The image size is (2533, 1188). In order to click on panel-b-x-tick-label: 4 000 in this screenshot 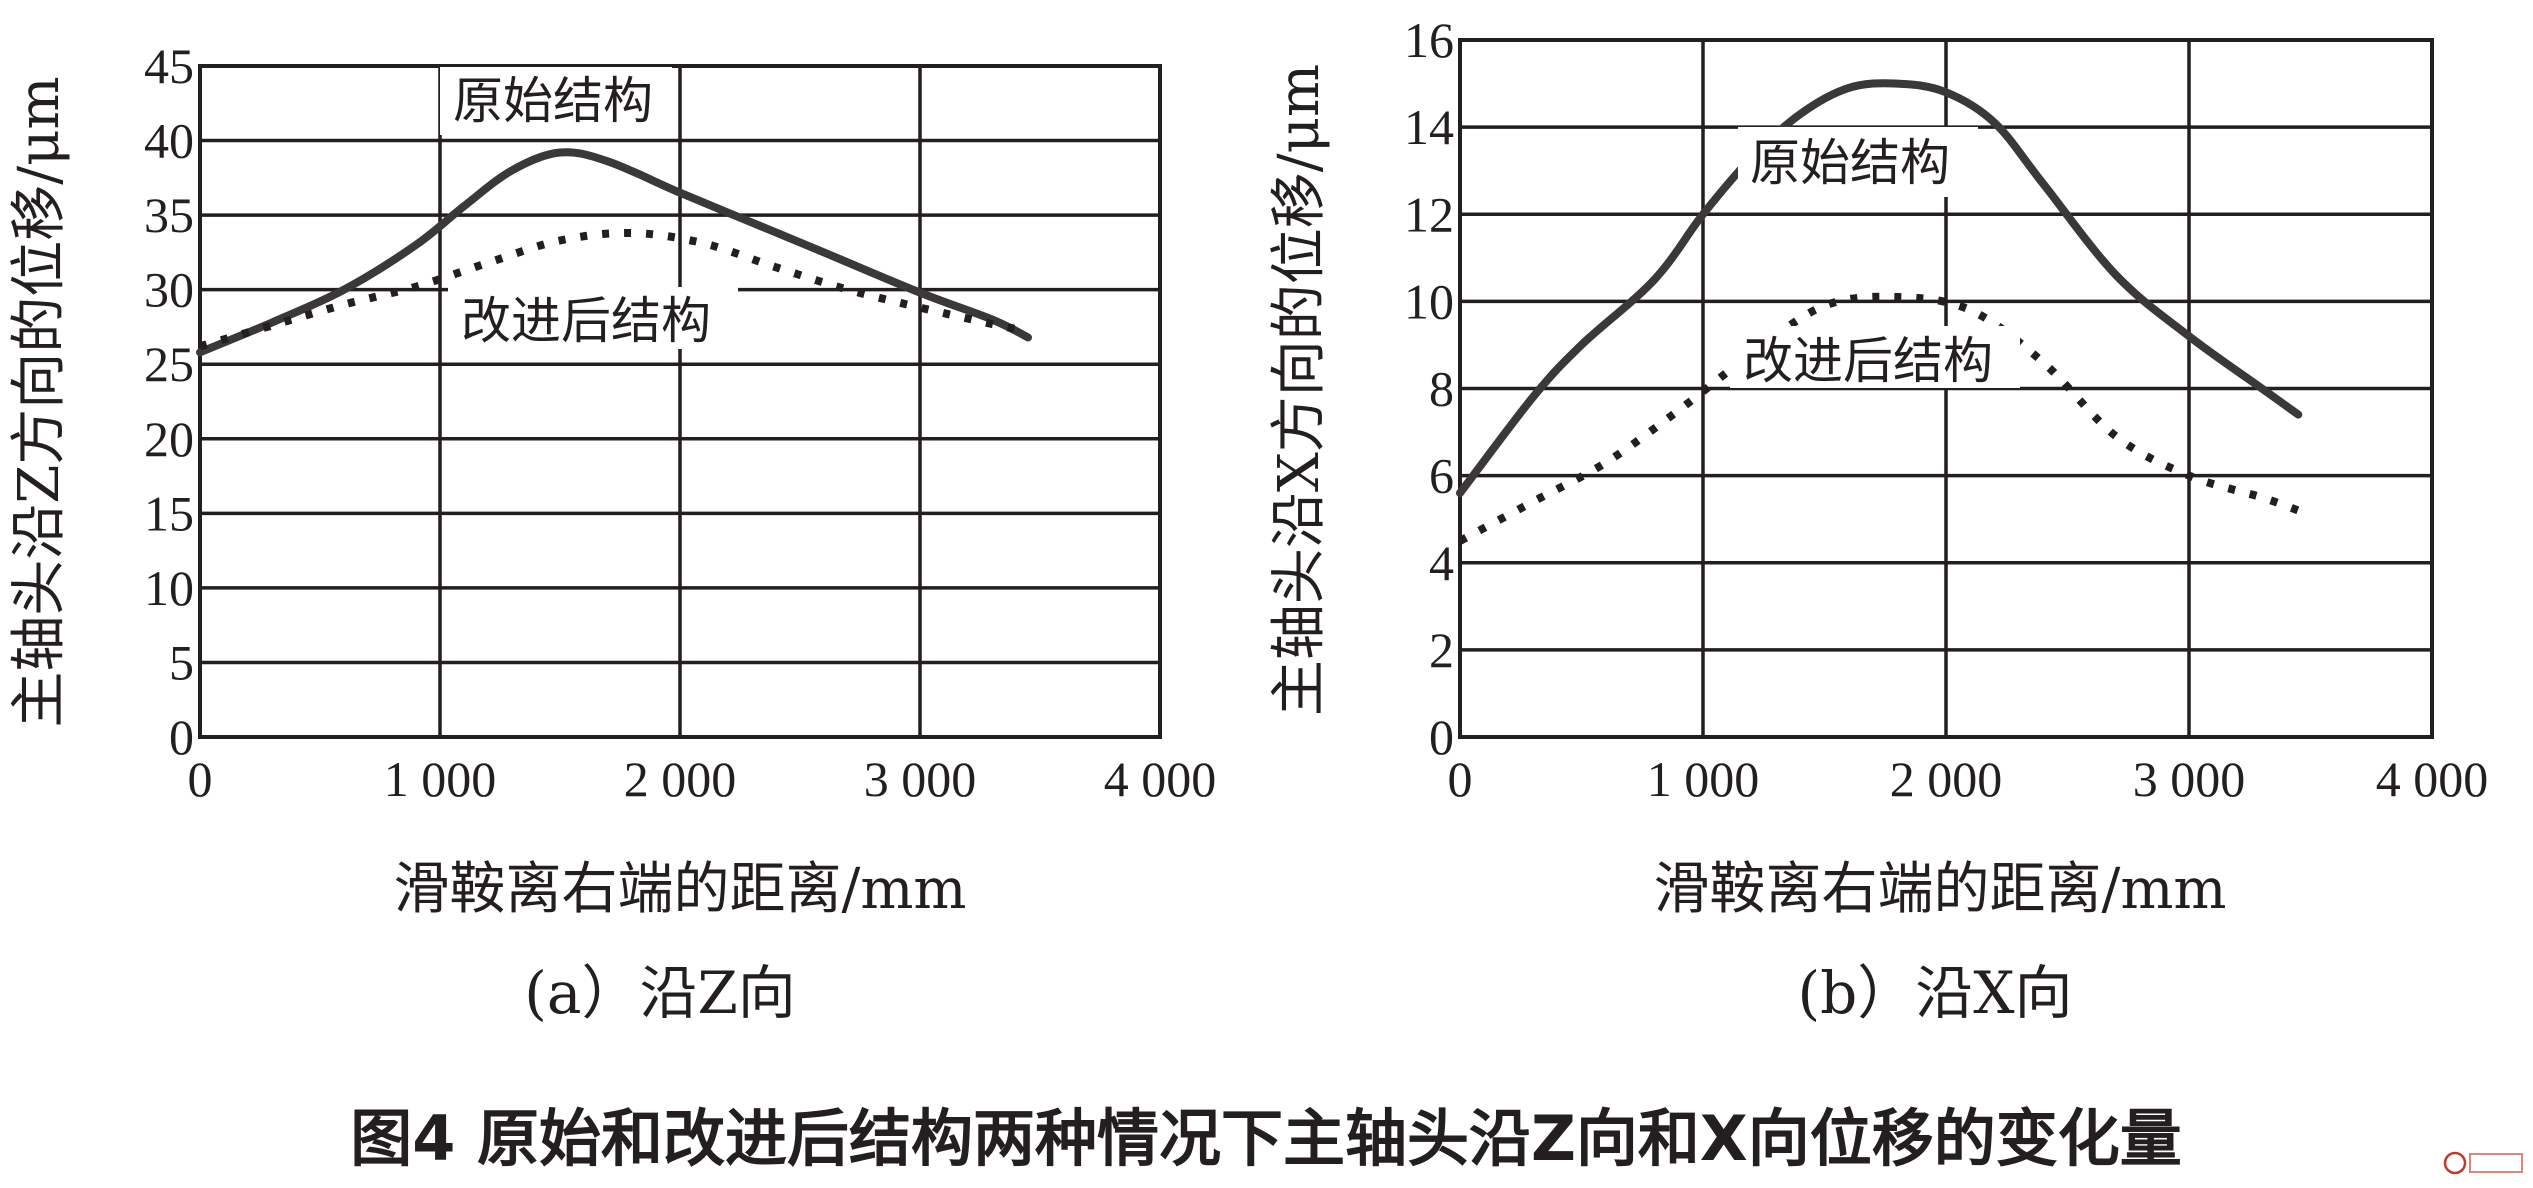, I will do `click(2432, 779)`.